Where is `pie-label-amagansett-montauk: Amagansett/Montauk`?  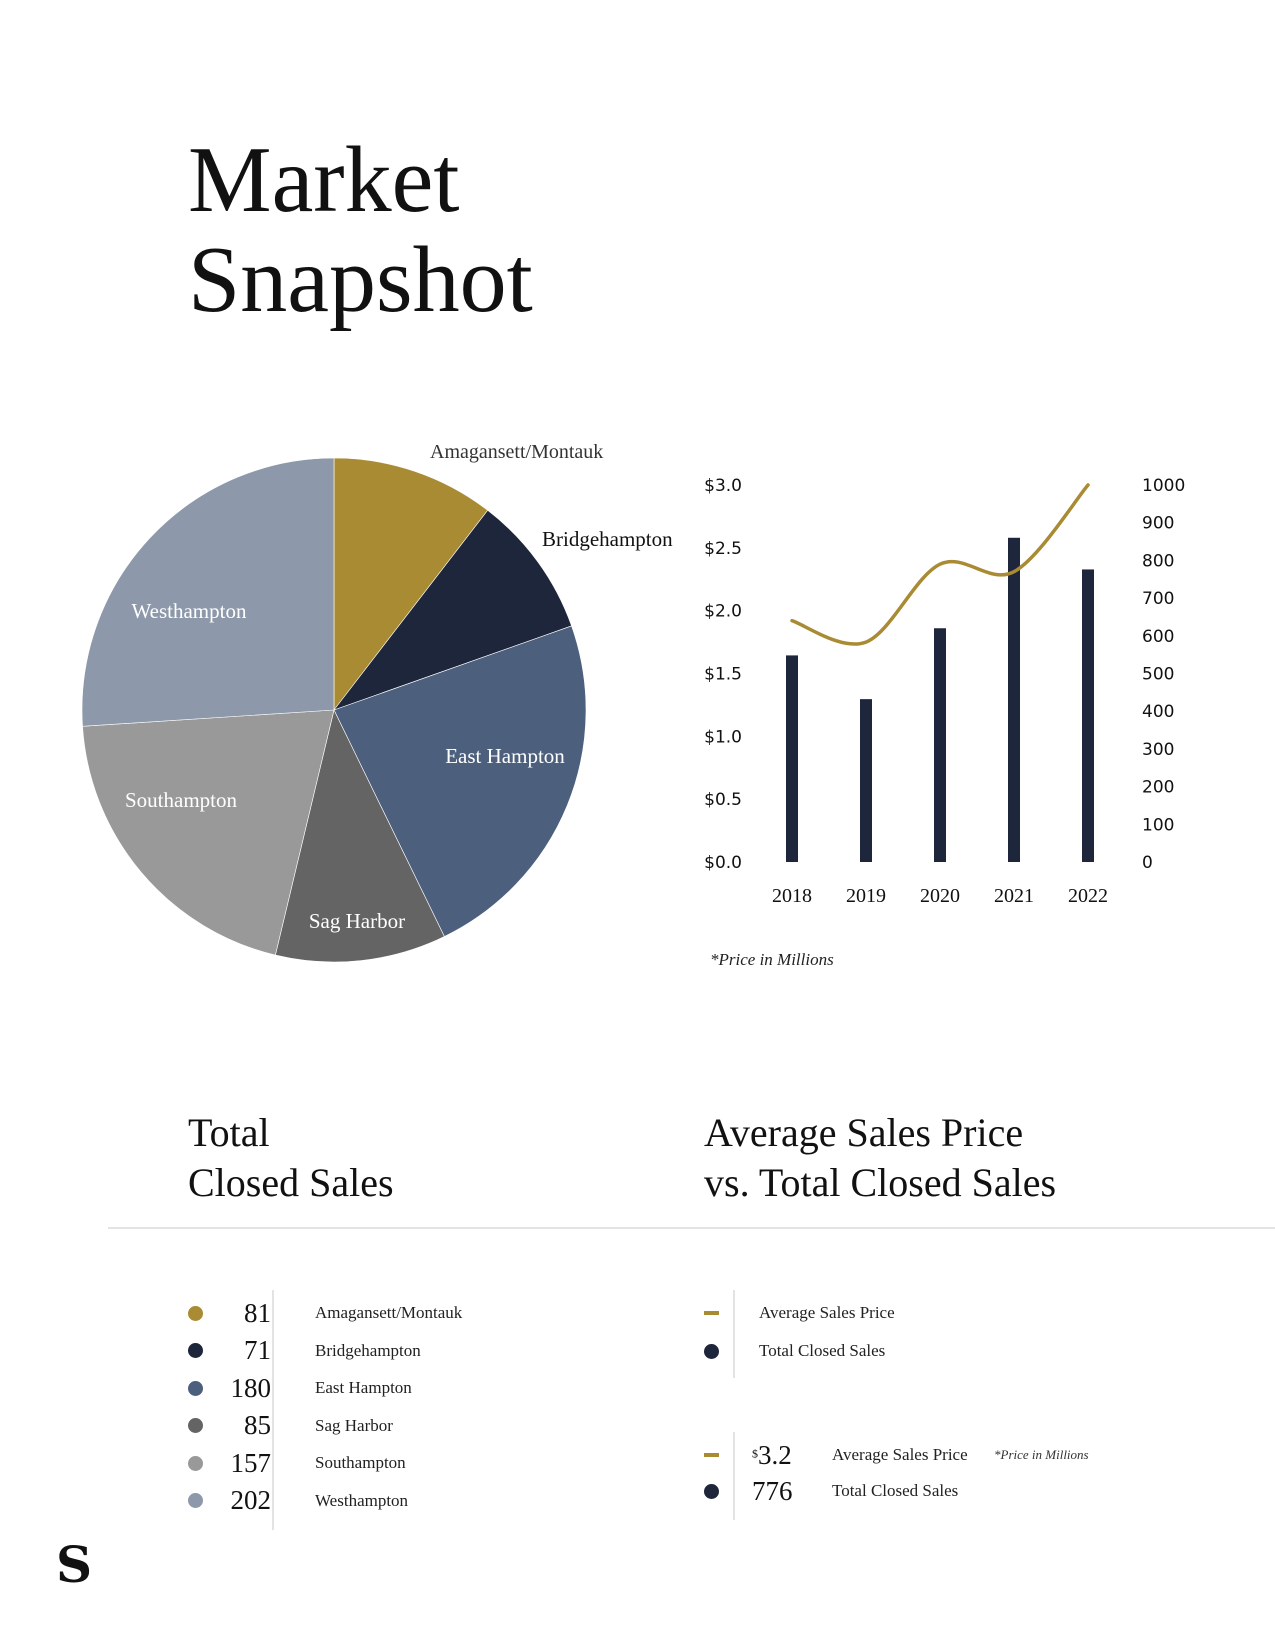
pie-label-amagansett-montauk: Amagansett/Montauk is located at coordinates (516, 452).